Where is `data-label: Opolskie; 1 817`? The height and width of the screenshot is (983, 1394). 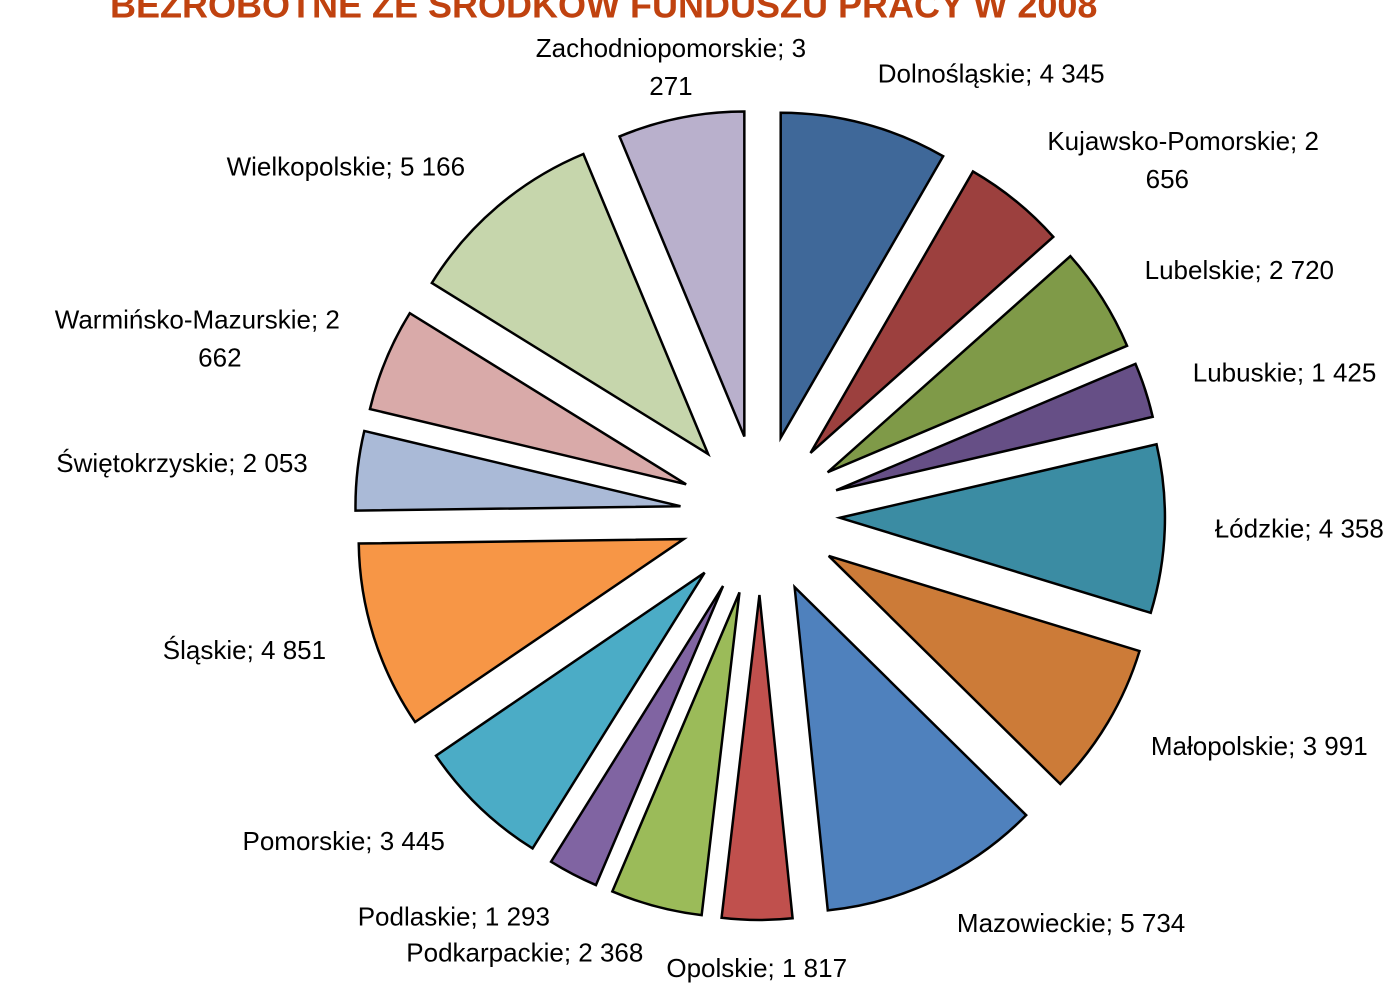 data-label: Opolskie; 1 817 is located at coordinates (756, 968).